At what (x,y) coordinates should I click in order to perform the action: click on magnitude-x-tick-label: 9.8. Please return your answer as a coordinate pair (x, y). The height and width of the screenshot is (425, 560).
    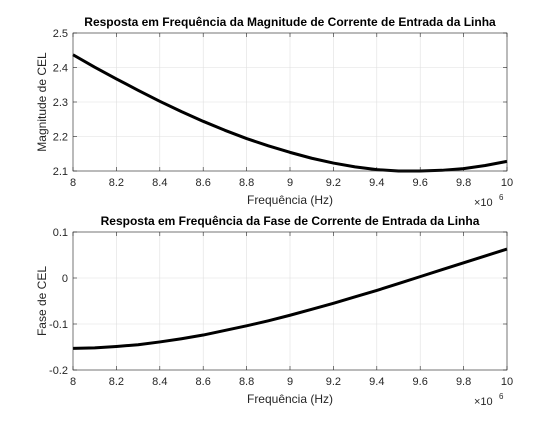
    Looking at the image, I should click on (463, 183).